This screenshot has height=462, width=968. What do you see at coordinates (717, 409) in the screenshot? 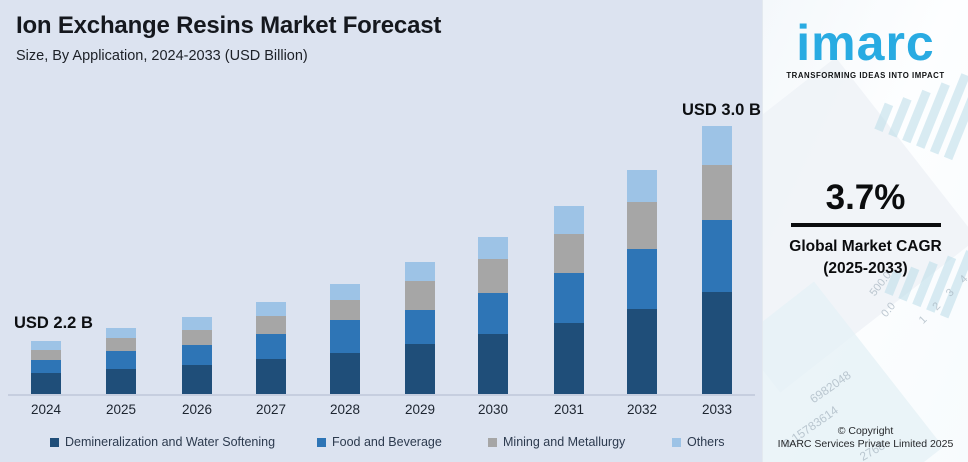
I see `x-axis-label-2033: 2033` at bounding box center [717, 409].